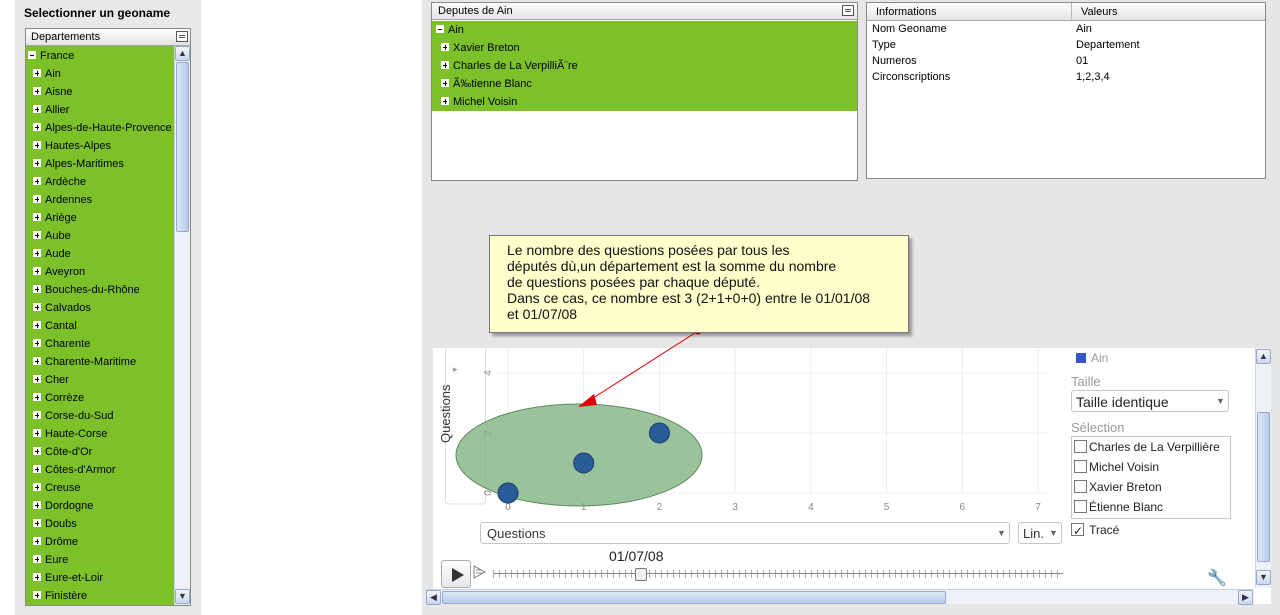  What do you see at coordinates (52, 236) in the screenshot?
I see `tree-item: Aube` at bounding box center [52, 236].